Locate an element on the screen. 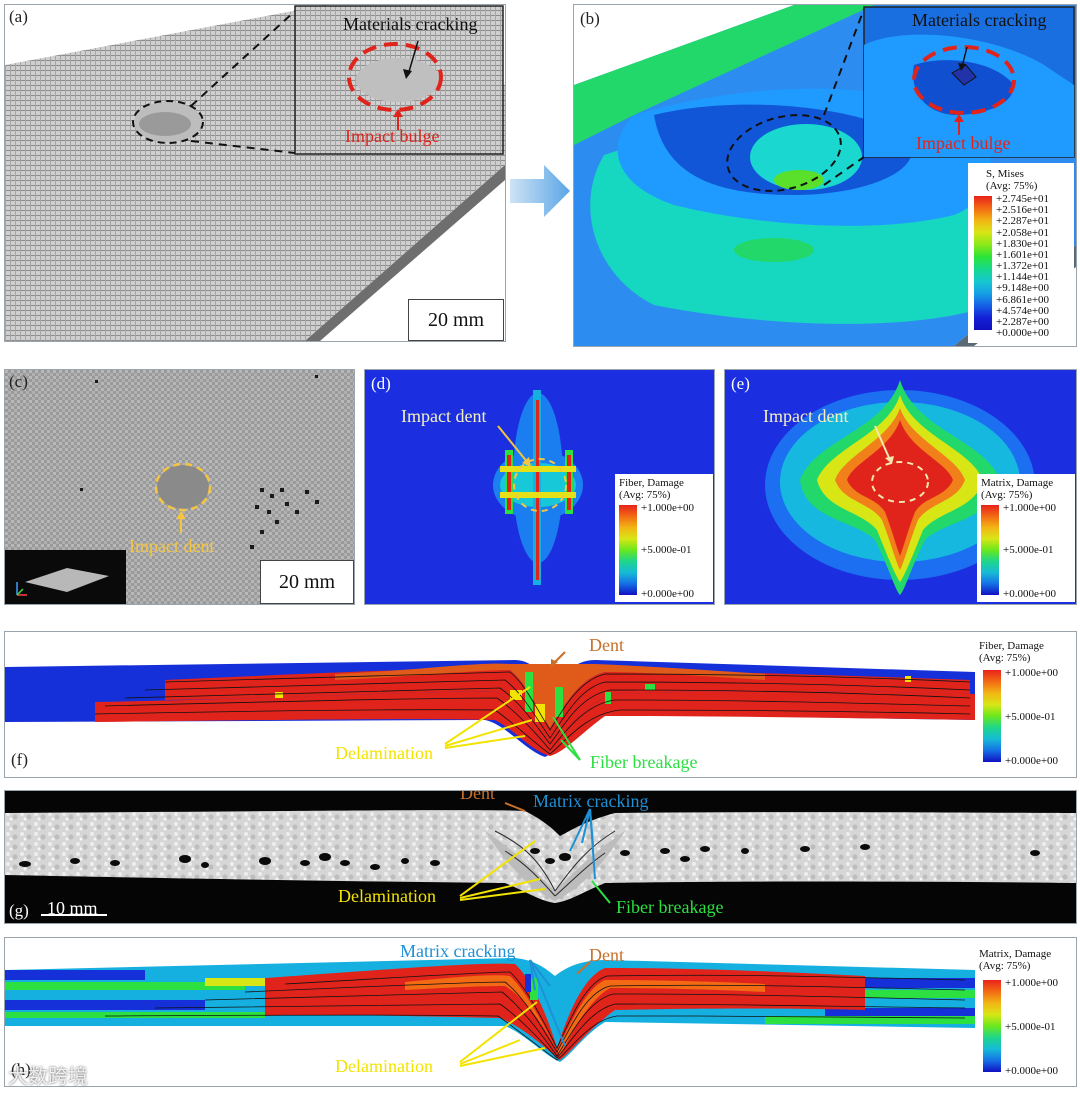 The width and height of the screenshot is (1080, 1094). panel-label: (b) is located at coordinates (590, 18).